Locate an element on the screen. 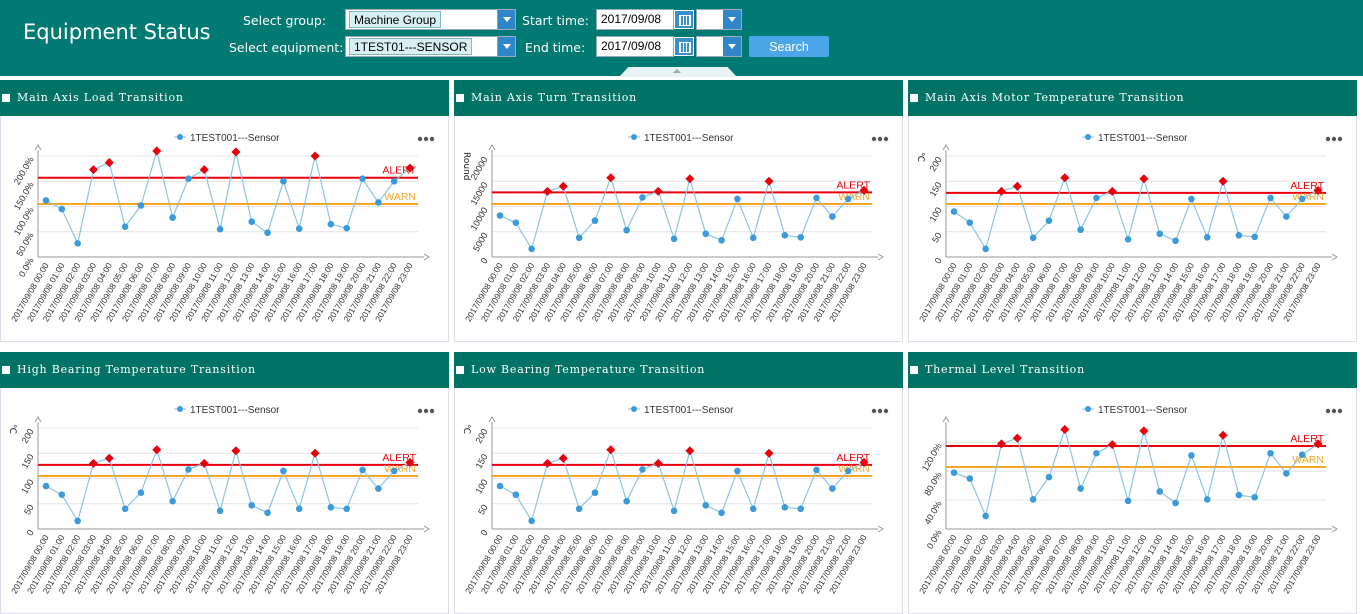 Image resolution: width=1363 pixels, height=614 pixels. collapse-header-toggle is located at coordinates (678, 72).